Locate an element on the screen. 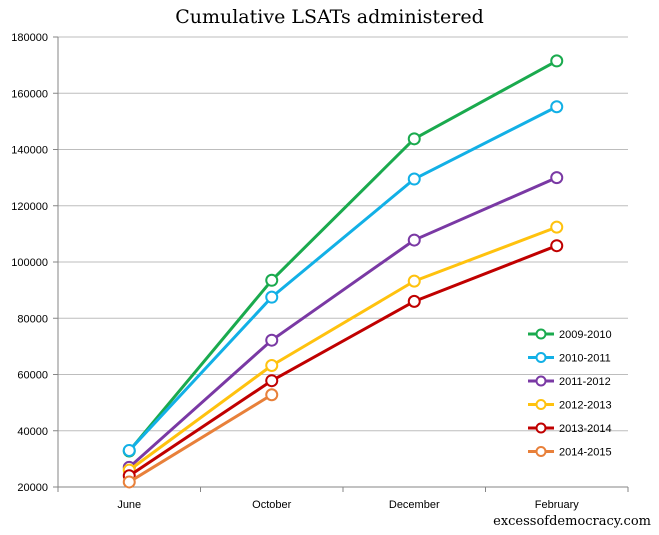 This screenshot has height=535, width=659. y-tick-label: 180000 is located at coordinates (29, 38).